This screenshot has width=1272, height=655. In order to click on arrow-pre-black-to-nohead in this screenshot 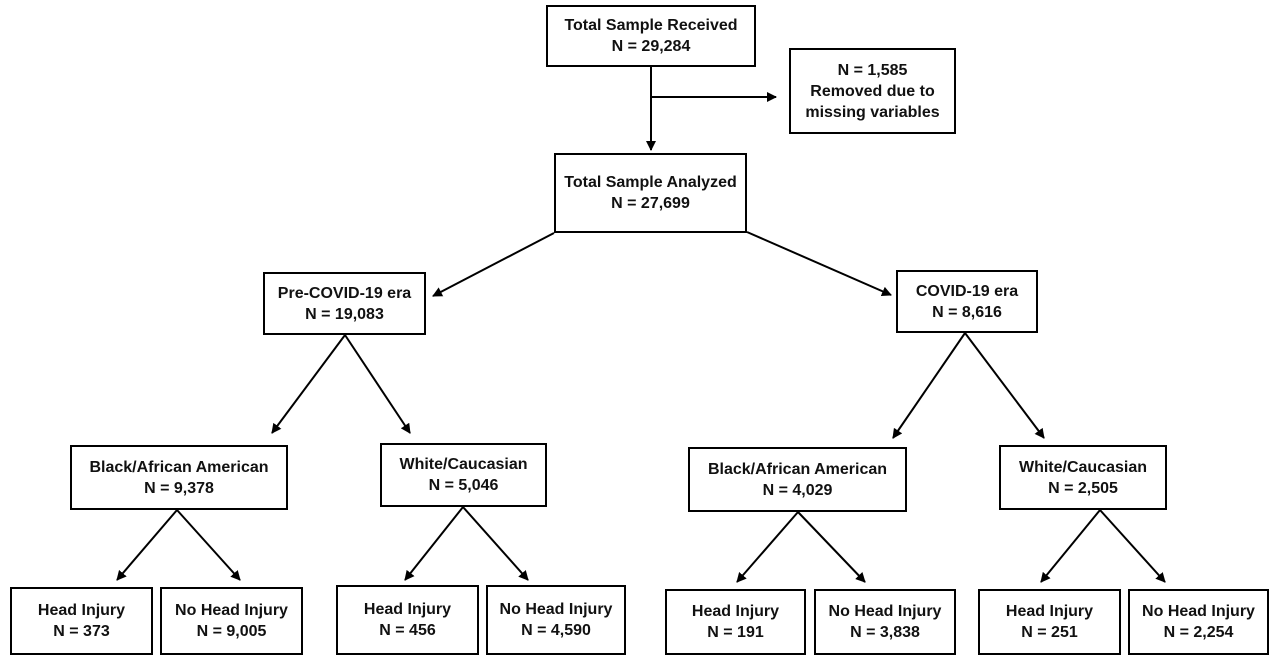, I will do `click(208, 545)`.